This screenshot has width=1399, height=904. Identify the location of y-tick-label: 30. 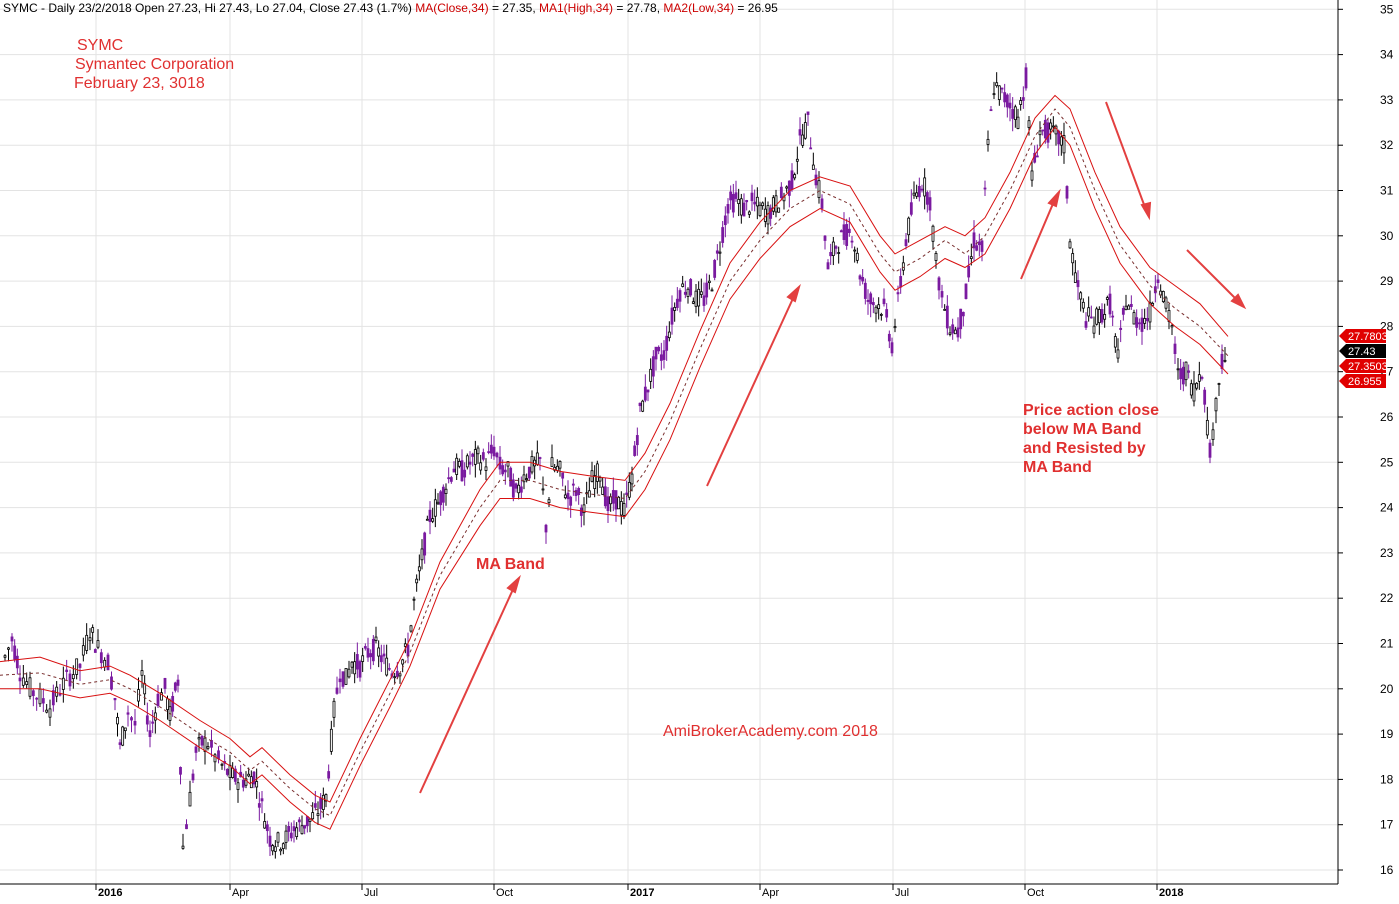
(1387, 236).